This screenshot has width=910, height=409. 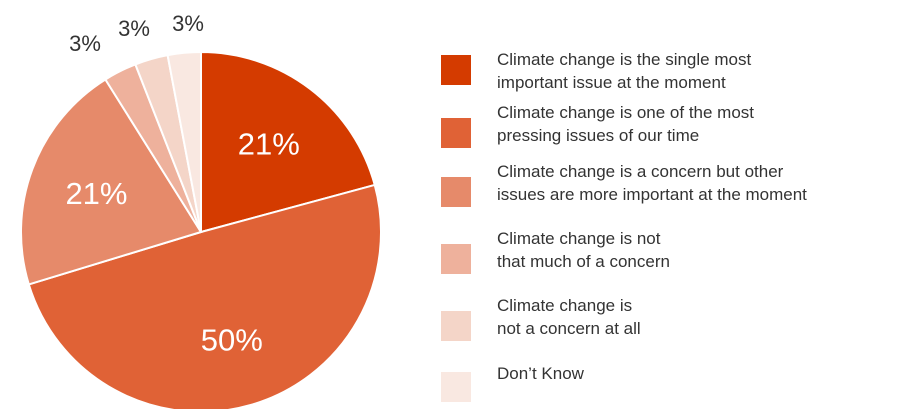 I want to click on legend-label-line: Climate change is a concern but other, so click(x=640, y=171).